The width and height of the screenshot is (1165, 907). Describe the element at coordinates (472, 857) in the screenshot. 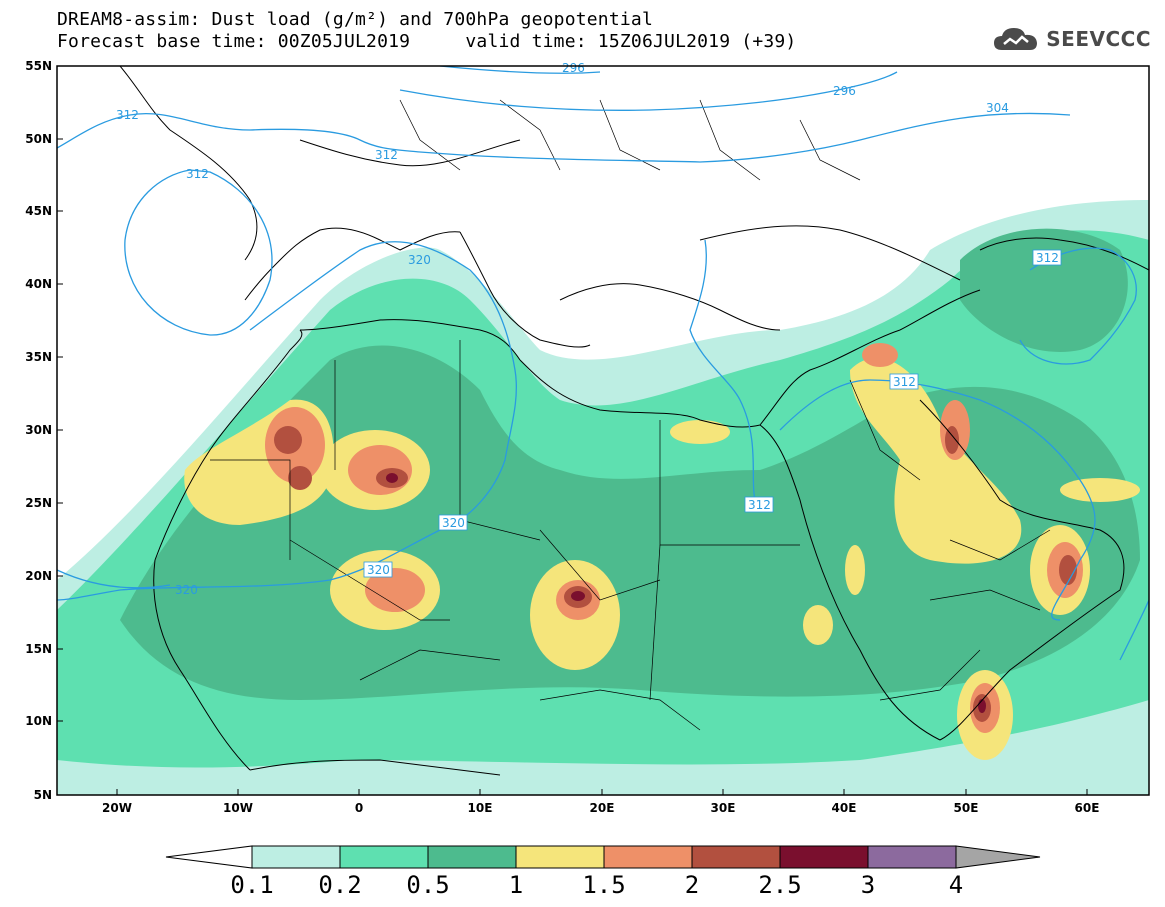

I see `colorbar-seg-0.5` at that location.